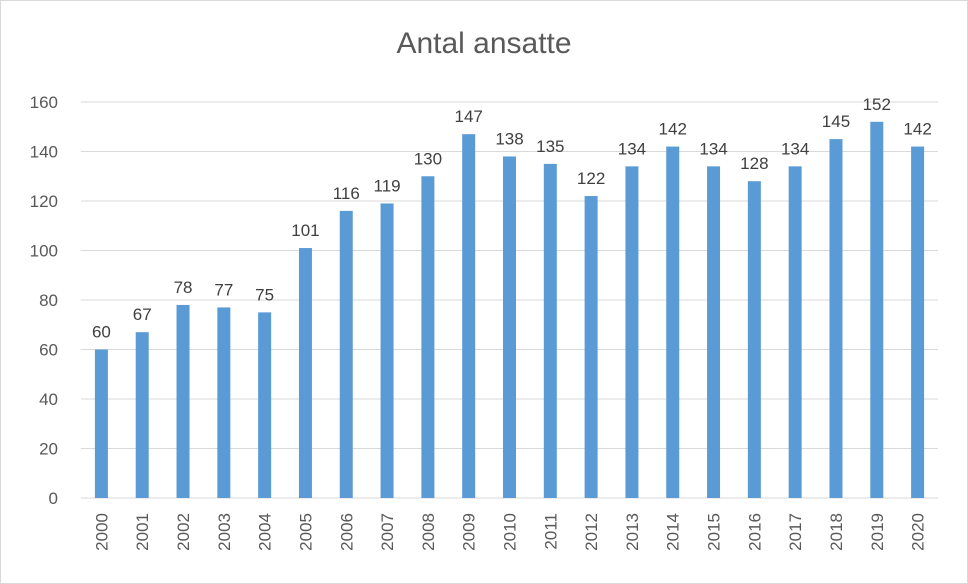  What do you see at coordinates (673, 532) in the screenshot?
I see `x-tick-label: 2014` at bounding box center [673, 532].